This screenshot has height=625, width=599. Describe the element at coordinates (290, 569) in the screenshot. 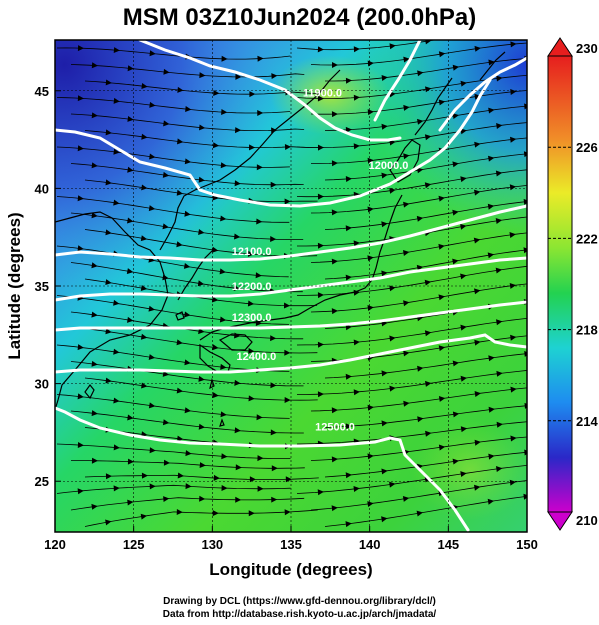

I see `x-axis-label: Longitude (degrees)` at that location.